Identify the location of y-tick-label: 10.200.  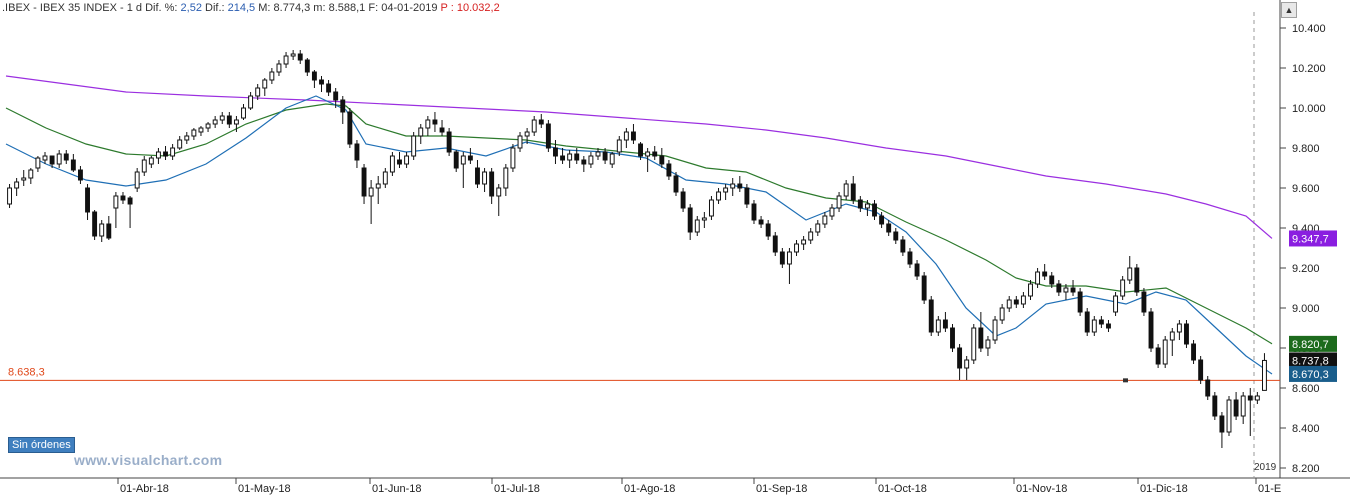
(1309, 69).